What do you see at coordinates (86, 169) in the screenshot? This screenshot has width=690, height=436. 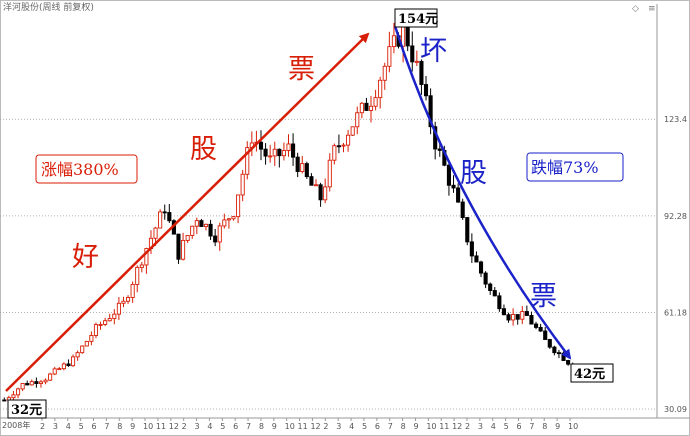 I see `rise-box` at bounding box center [86, 169].